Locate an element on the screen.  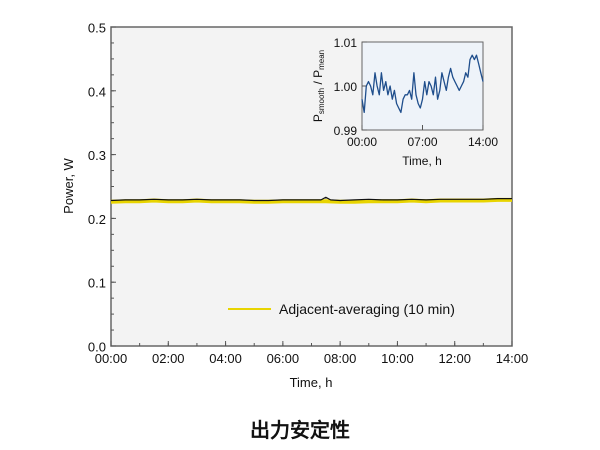
legend-label: Adjacent-averaging (10 min) is located at coordinates (367, 309).